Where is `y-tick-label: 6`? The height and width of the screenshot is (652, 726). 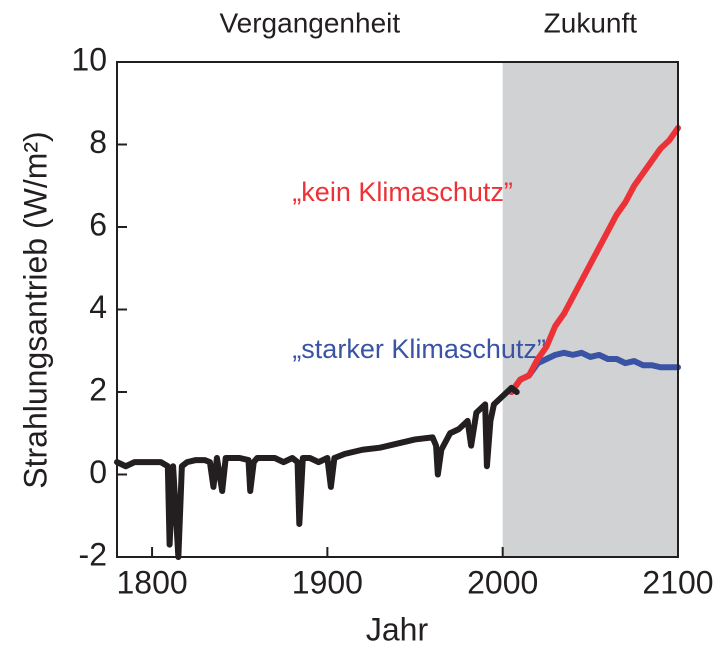
y-tick-label: 6 is located at coordinates (98, 224).